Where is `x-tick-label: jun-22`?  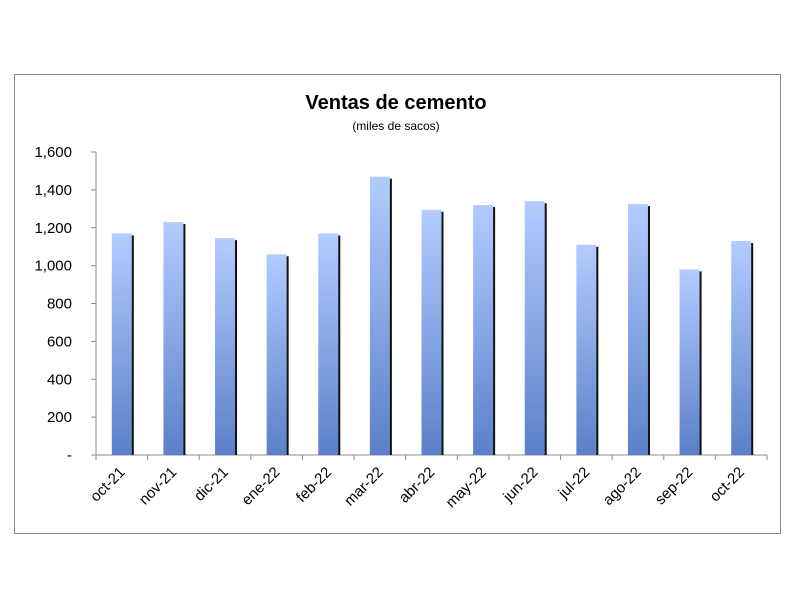 x-tick-label: jun-22 is located at coordinates (520, 485).